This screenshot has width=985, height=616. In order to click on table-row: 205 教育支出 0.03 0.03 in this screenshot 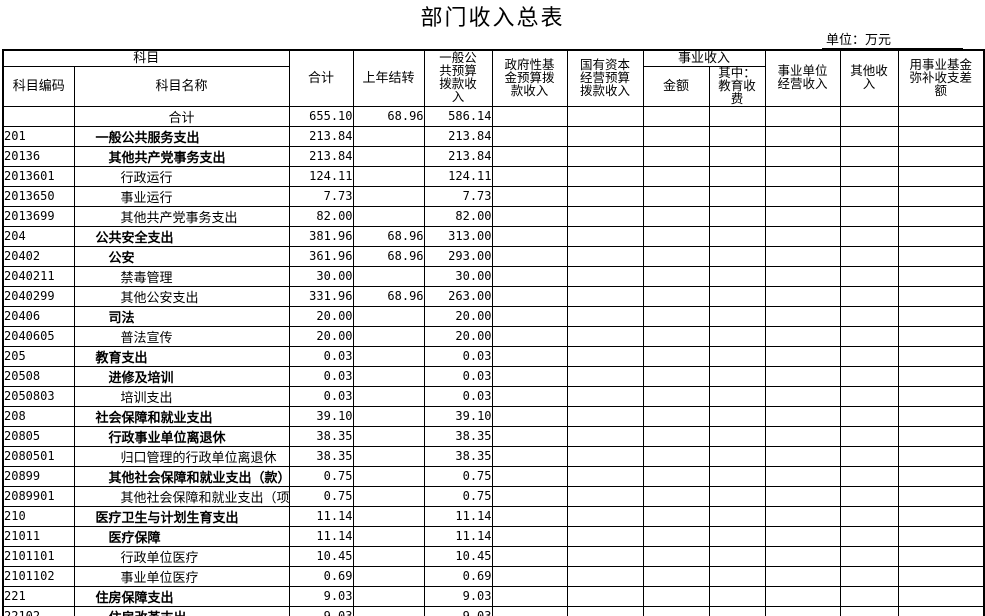, I will do `click(493, 356)`.